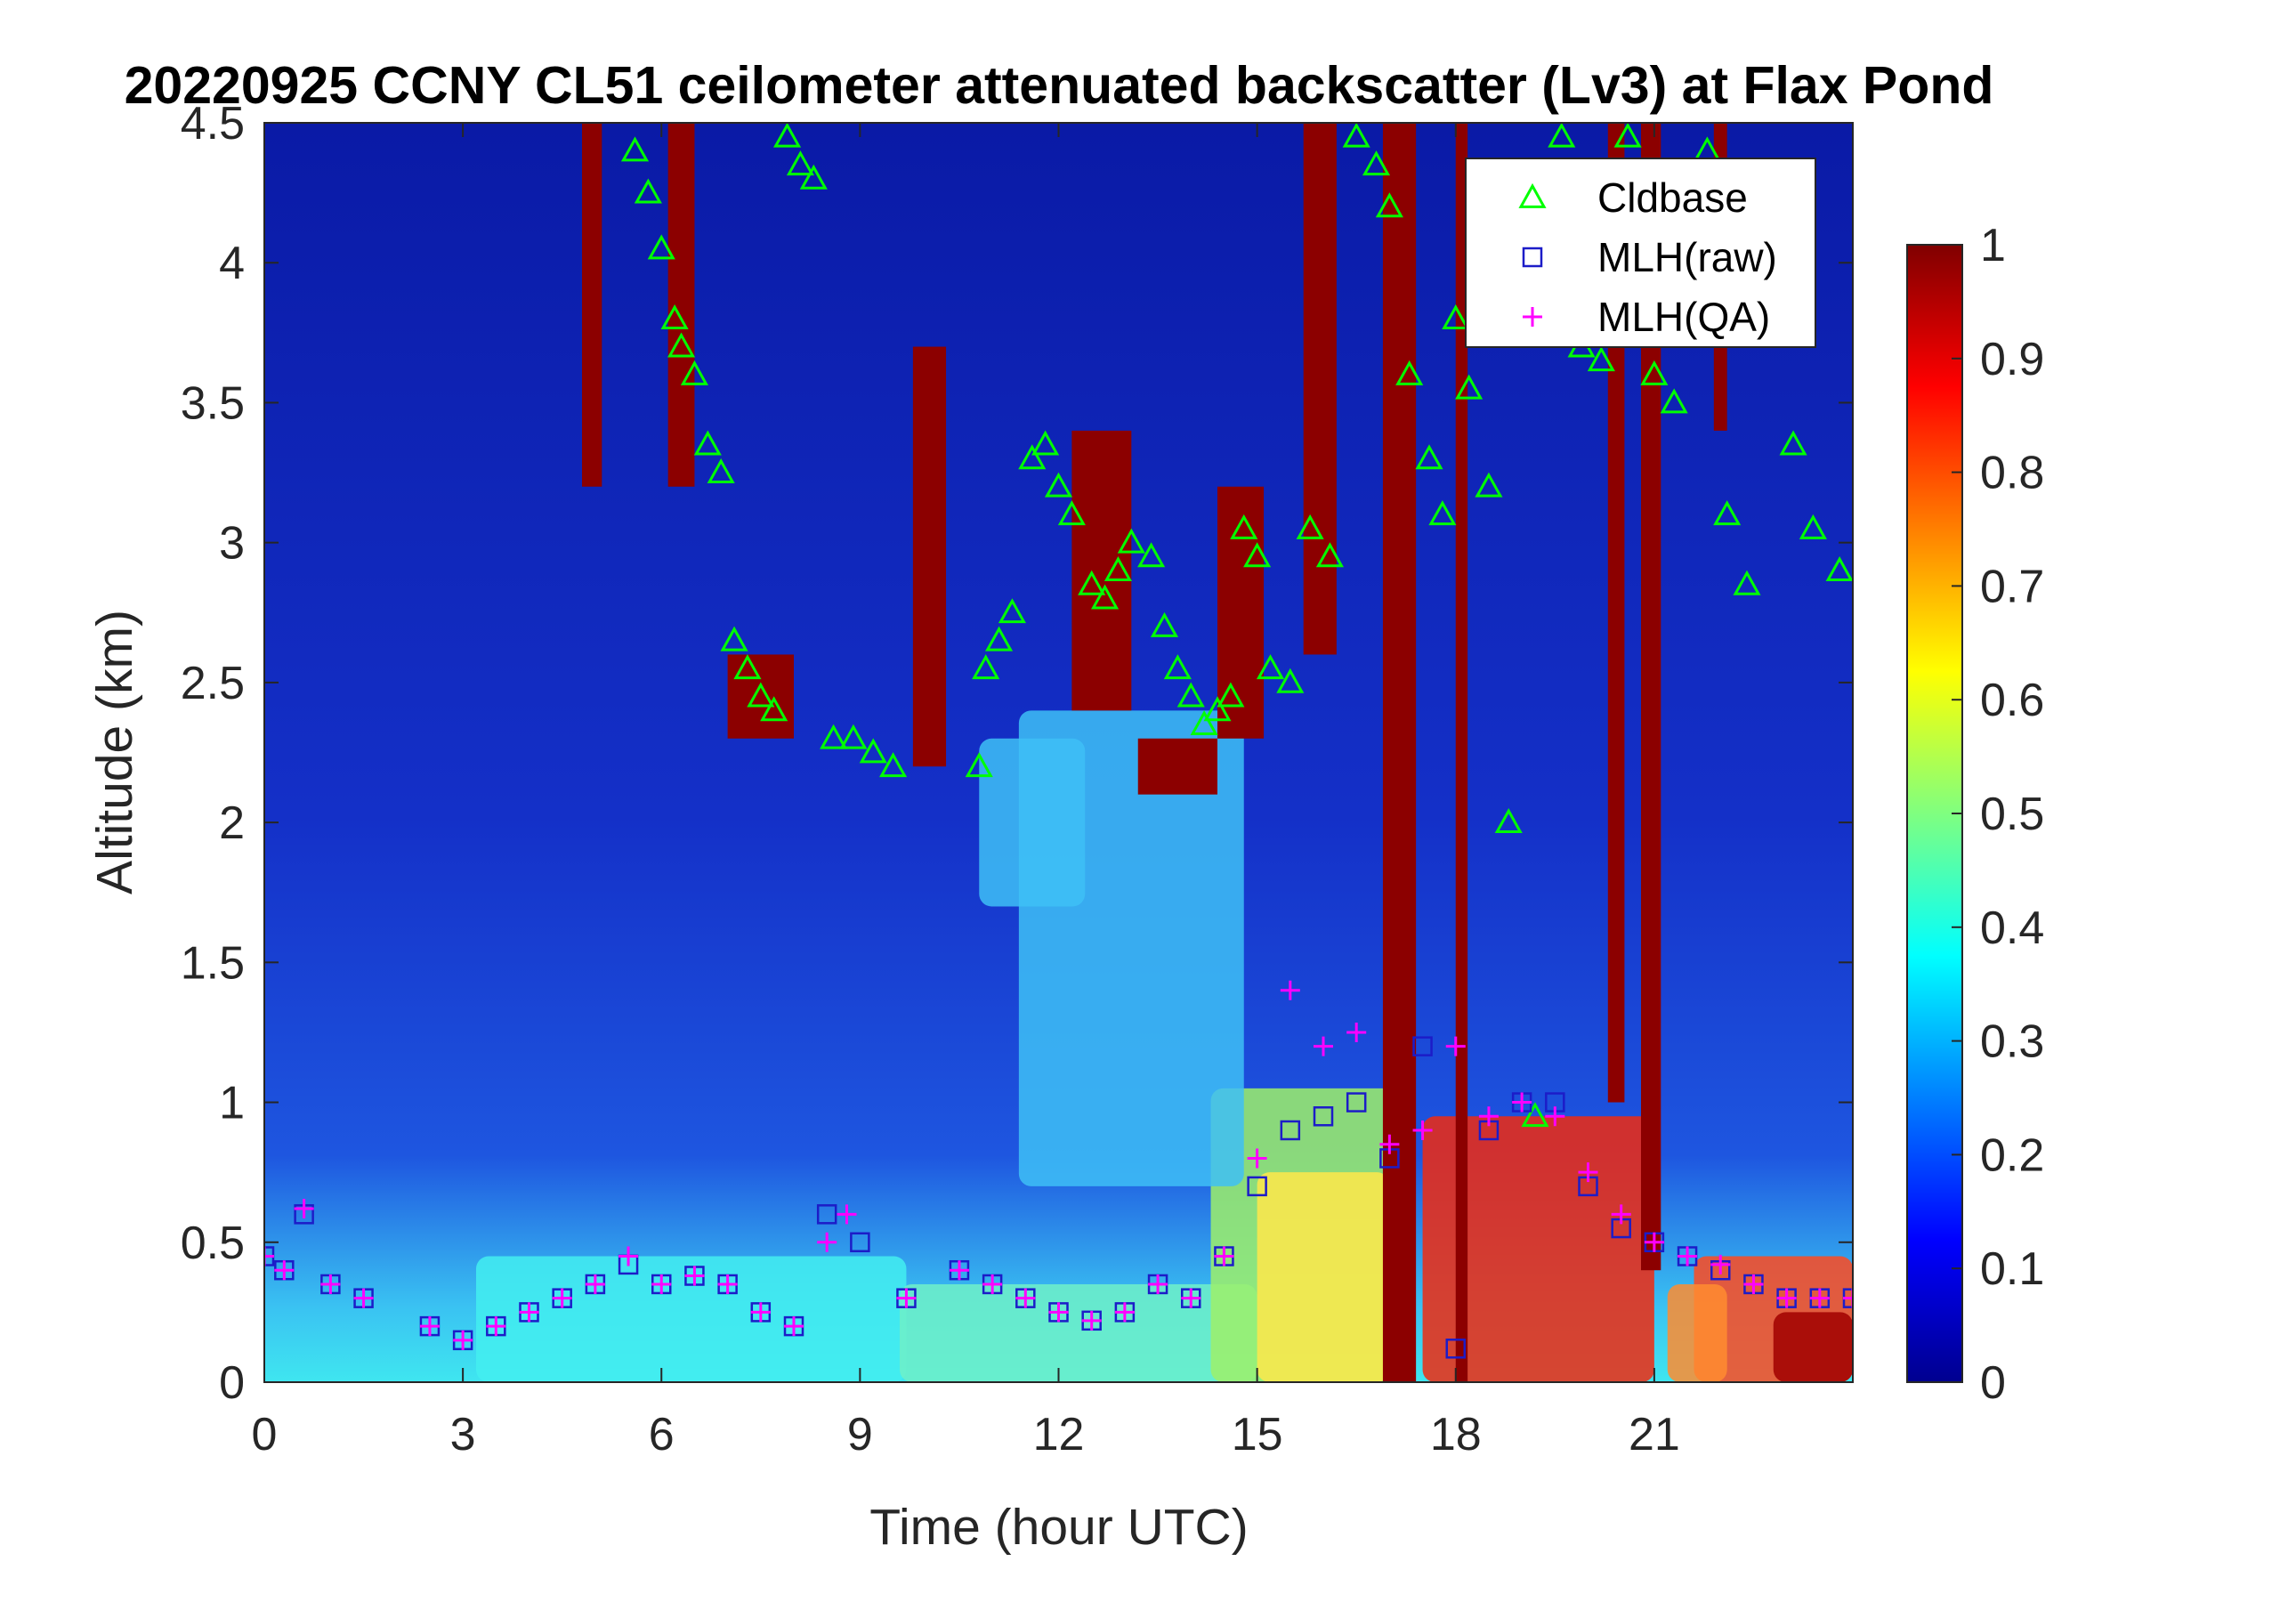 This screenshot has width=2296, height=1602. Describe the element at coordinates (1058, 1527) in the screenshot. I see `x-axis-label: Time (hour UTC)` at that location.